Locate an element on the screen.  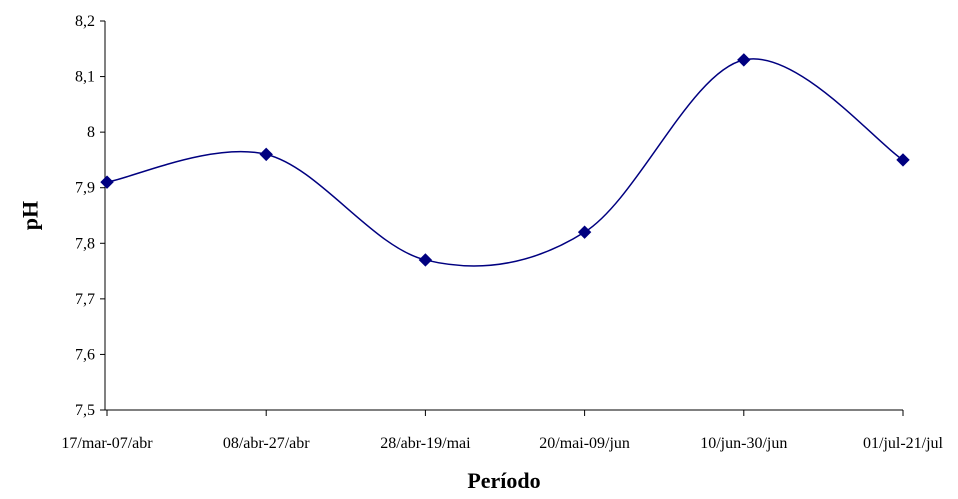
x-tick-label: 10/jun-30/jun is located at coordinates (743, 443).